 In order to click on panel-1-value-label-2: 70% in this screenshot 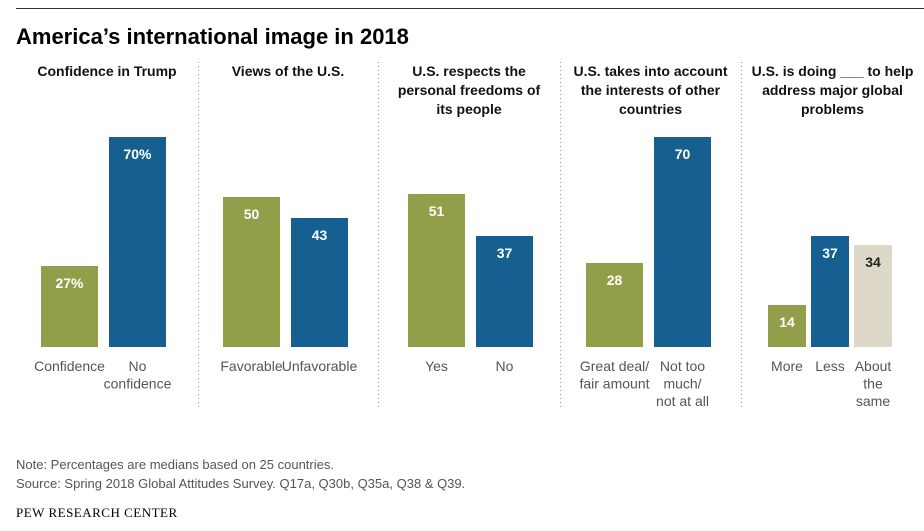, I will do `click(137, 154)`.